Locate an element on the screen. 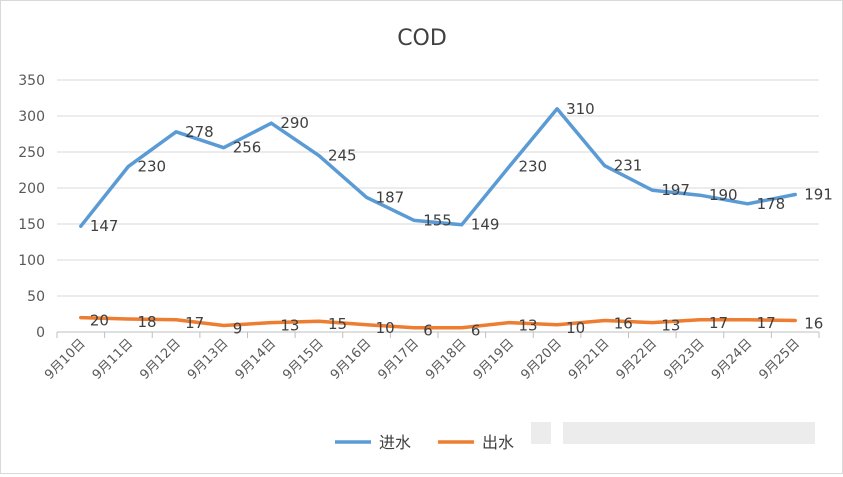 This screenshot has width=843, height=477. x-tick-label: 9月18日 is located at coordinates (446, 359).